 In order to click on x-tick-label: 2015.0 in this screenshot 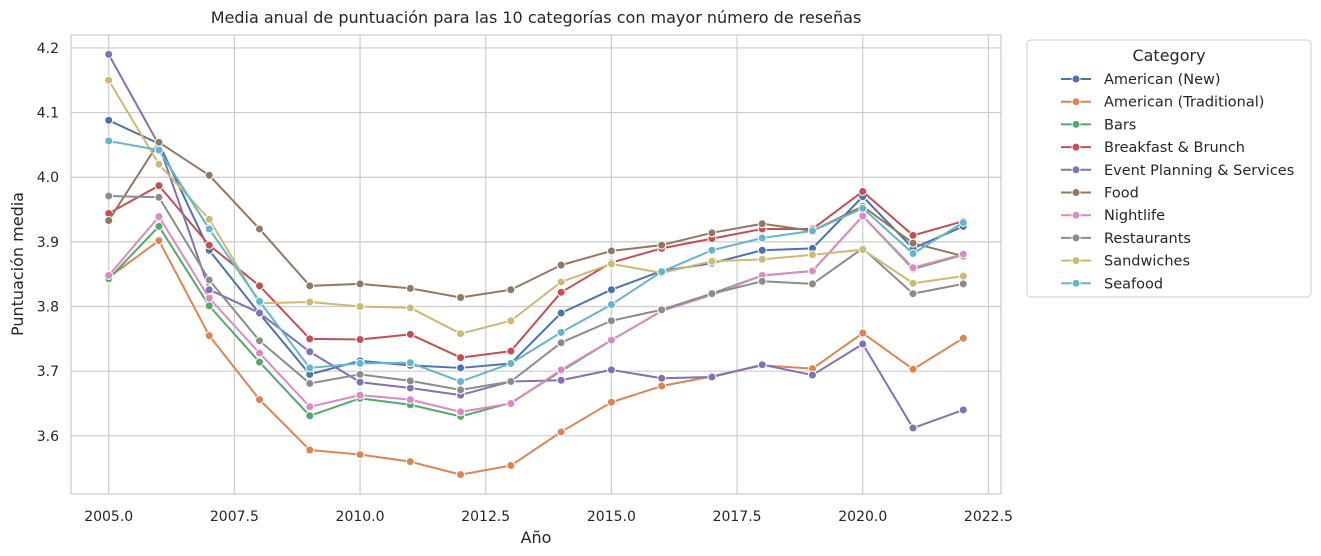, I will do `click(611, 517)`.